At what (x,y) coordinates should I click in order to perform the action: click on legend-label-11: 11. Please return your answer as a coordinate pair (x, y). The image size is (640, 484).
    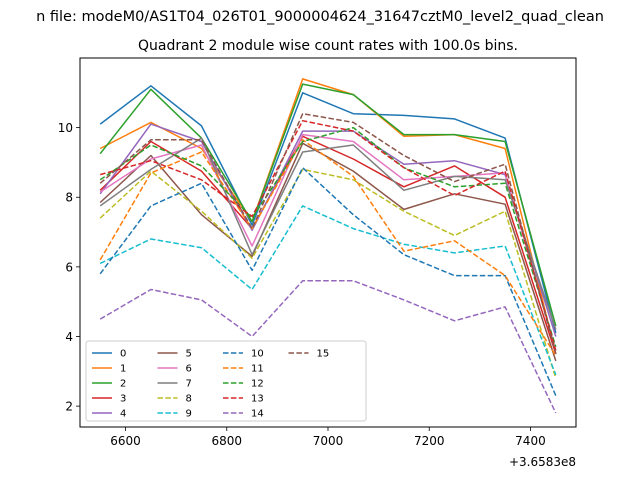
    Looking at the image, I should click on (257, 369).